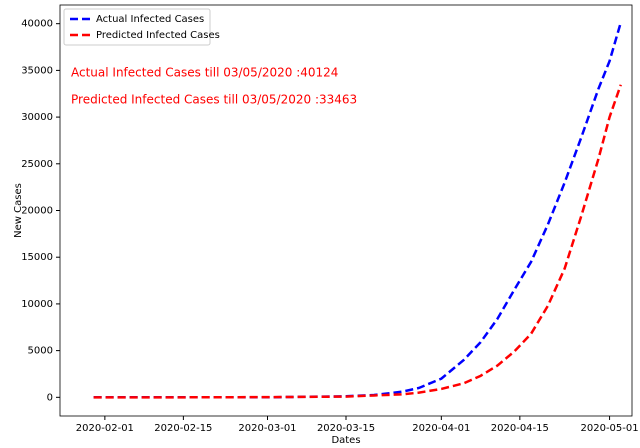 Image resolution: width=640 pixels, height=448 pixels. What do you see at coordinates (18, 210) in the screenshot?
I see `y-axis-label: New Cases` at bounding box center [18, 210].